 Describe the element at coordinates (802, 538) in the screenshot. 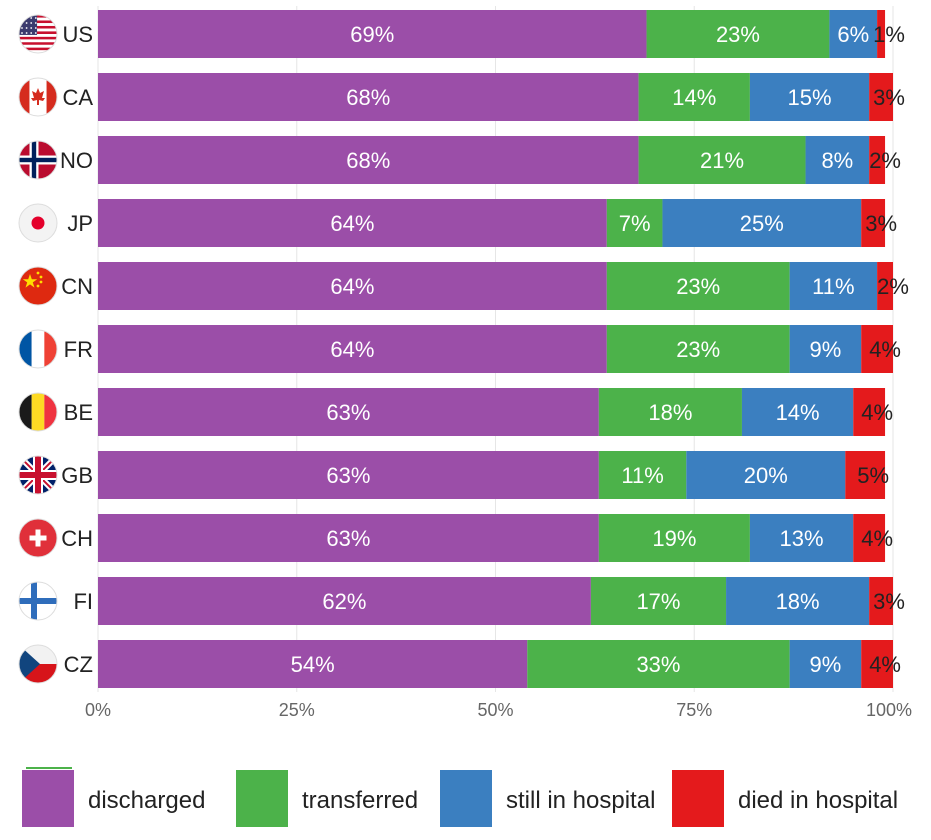

I see `data-label: 13%` at that location.